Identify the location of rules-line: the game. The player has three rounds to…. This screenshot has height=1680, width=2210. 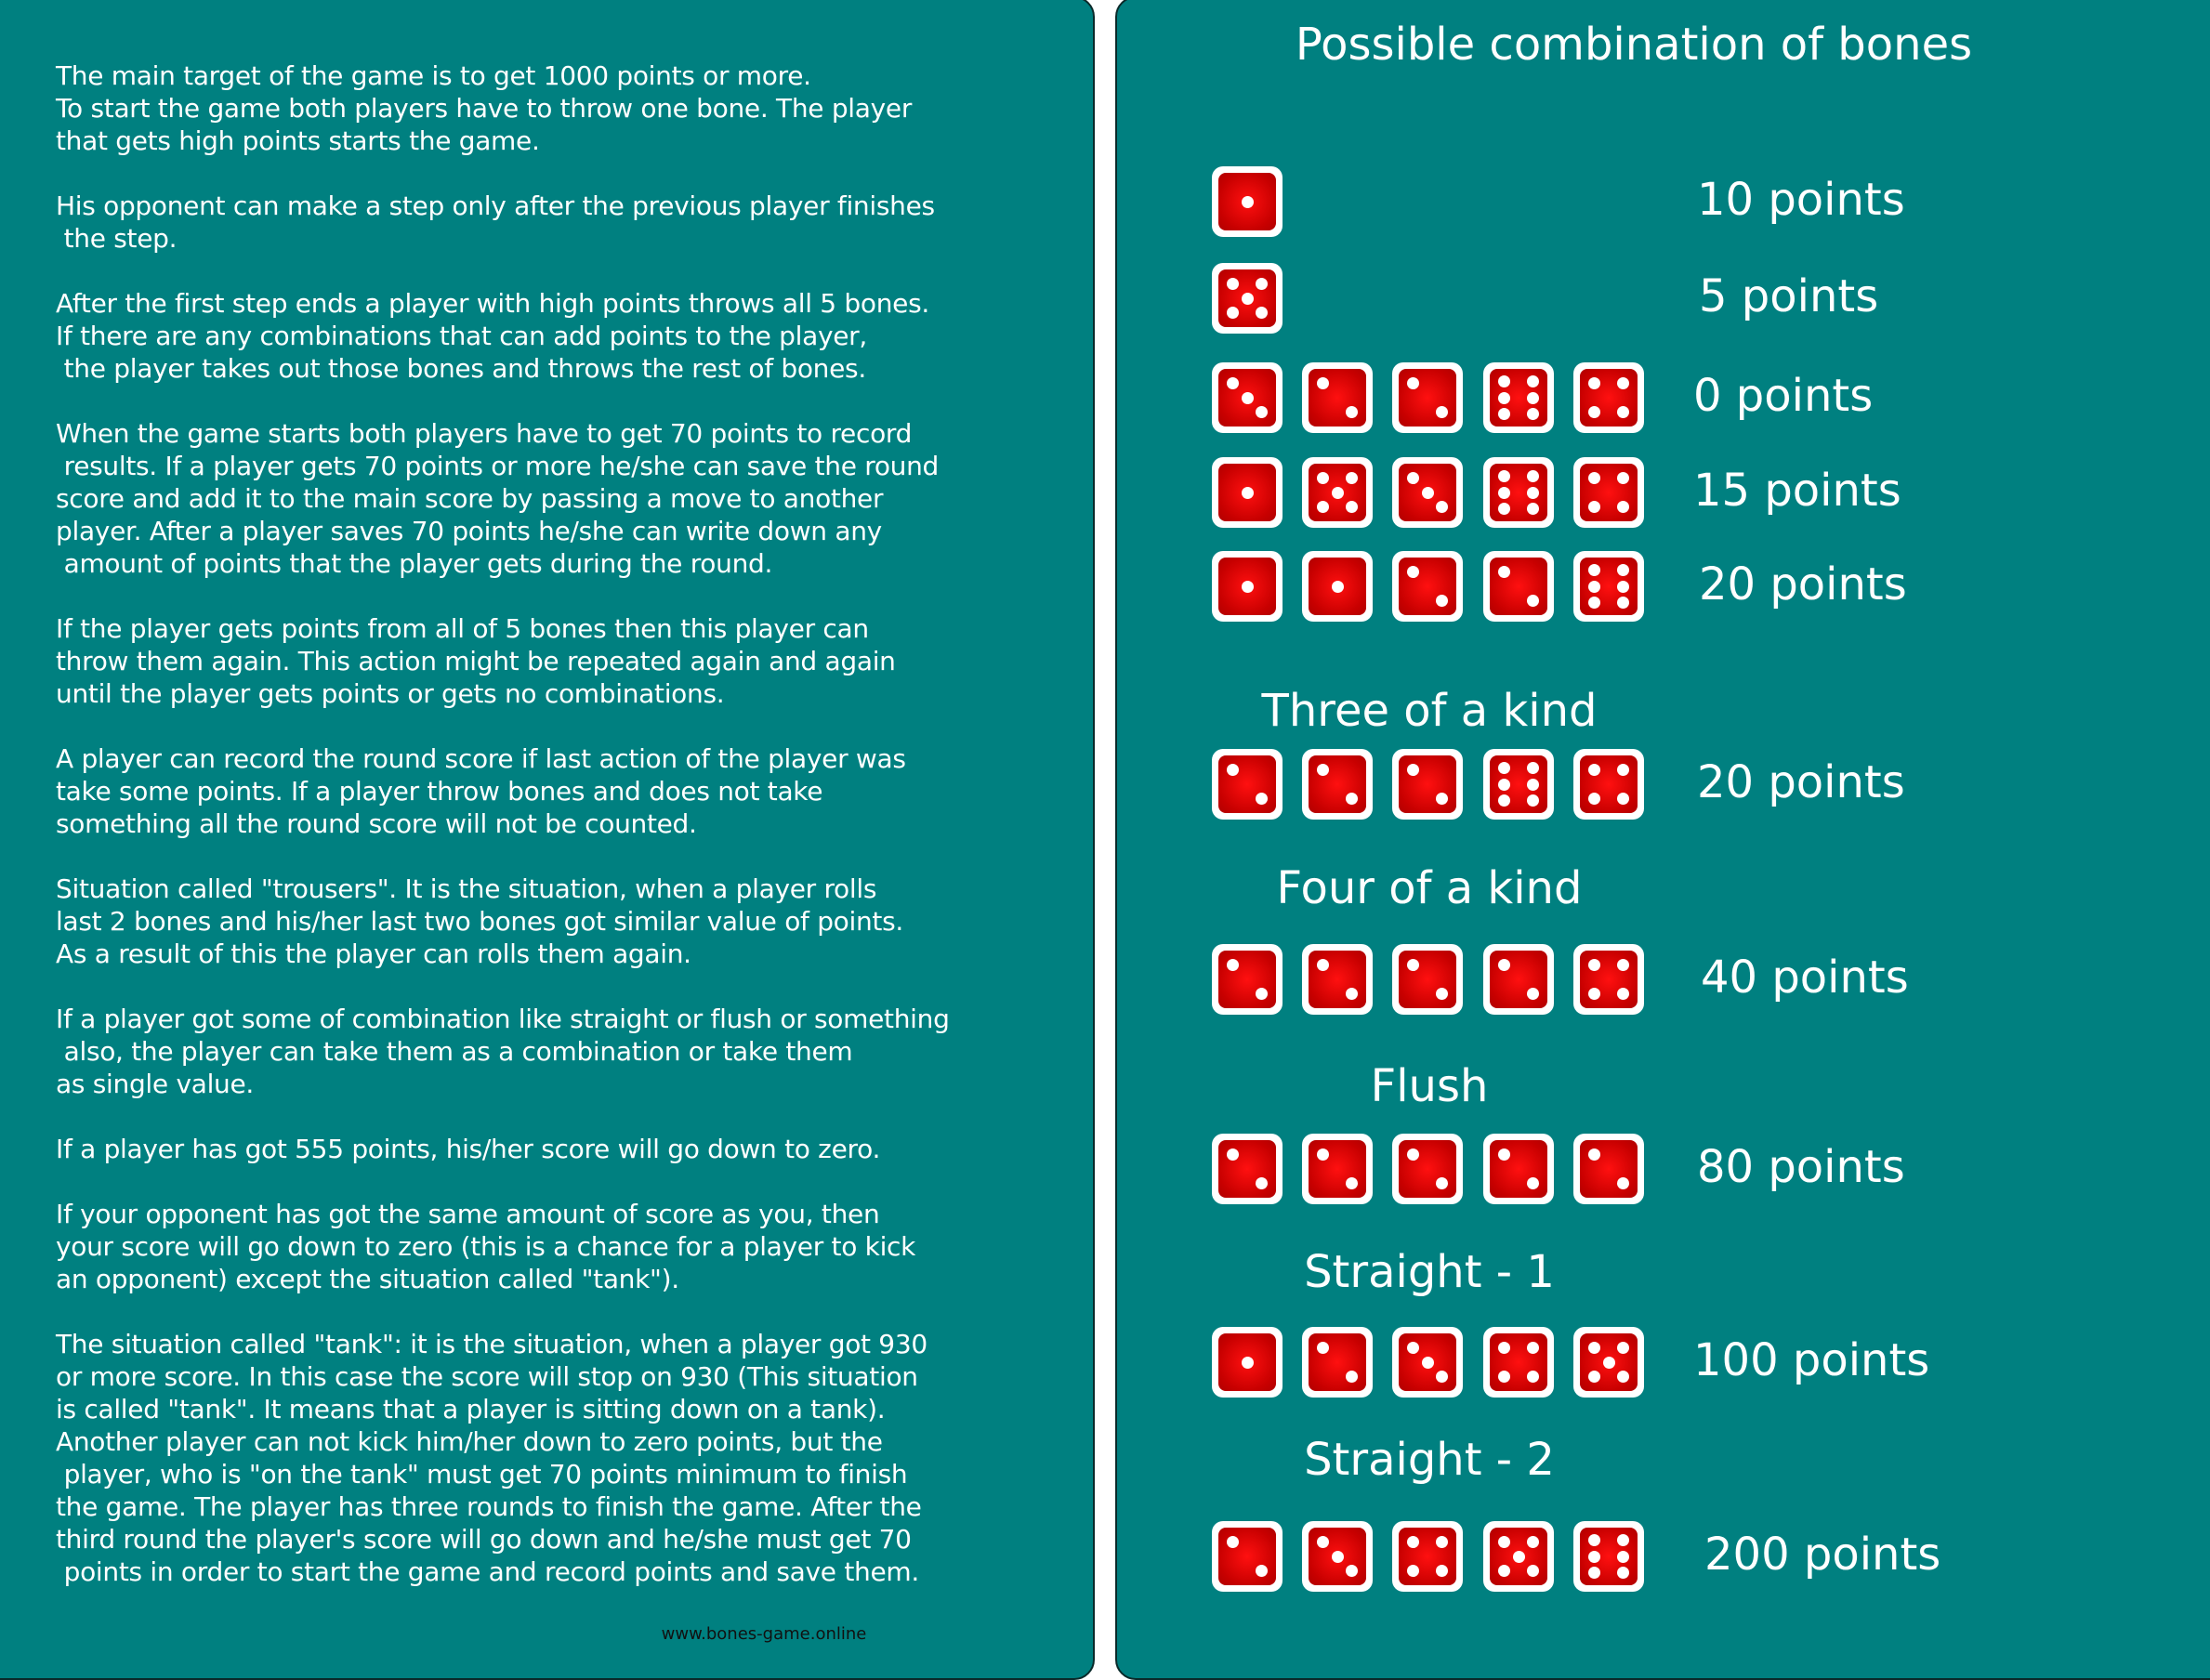
(489, 1506).